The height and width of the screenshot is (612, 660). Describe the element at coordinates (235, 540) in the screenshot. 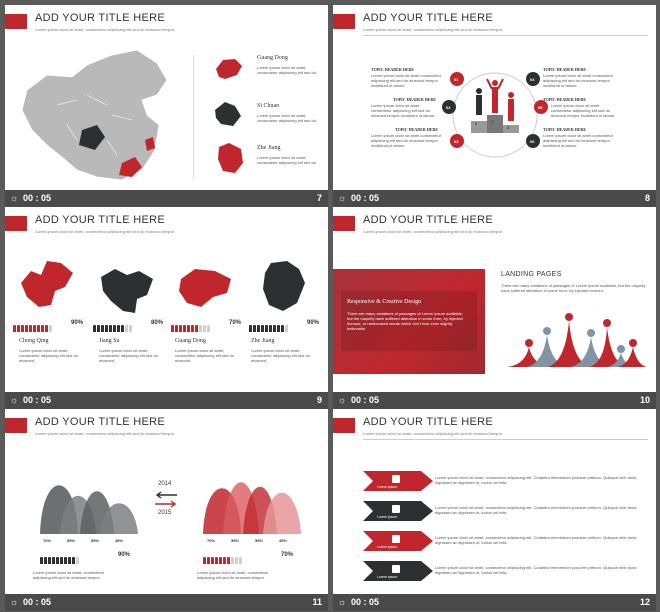

I see `bell-label: 55%` at that location.